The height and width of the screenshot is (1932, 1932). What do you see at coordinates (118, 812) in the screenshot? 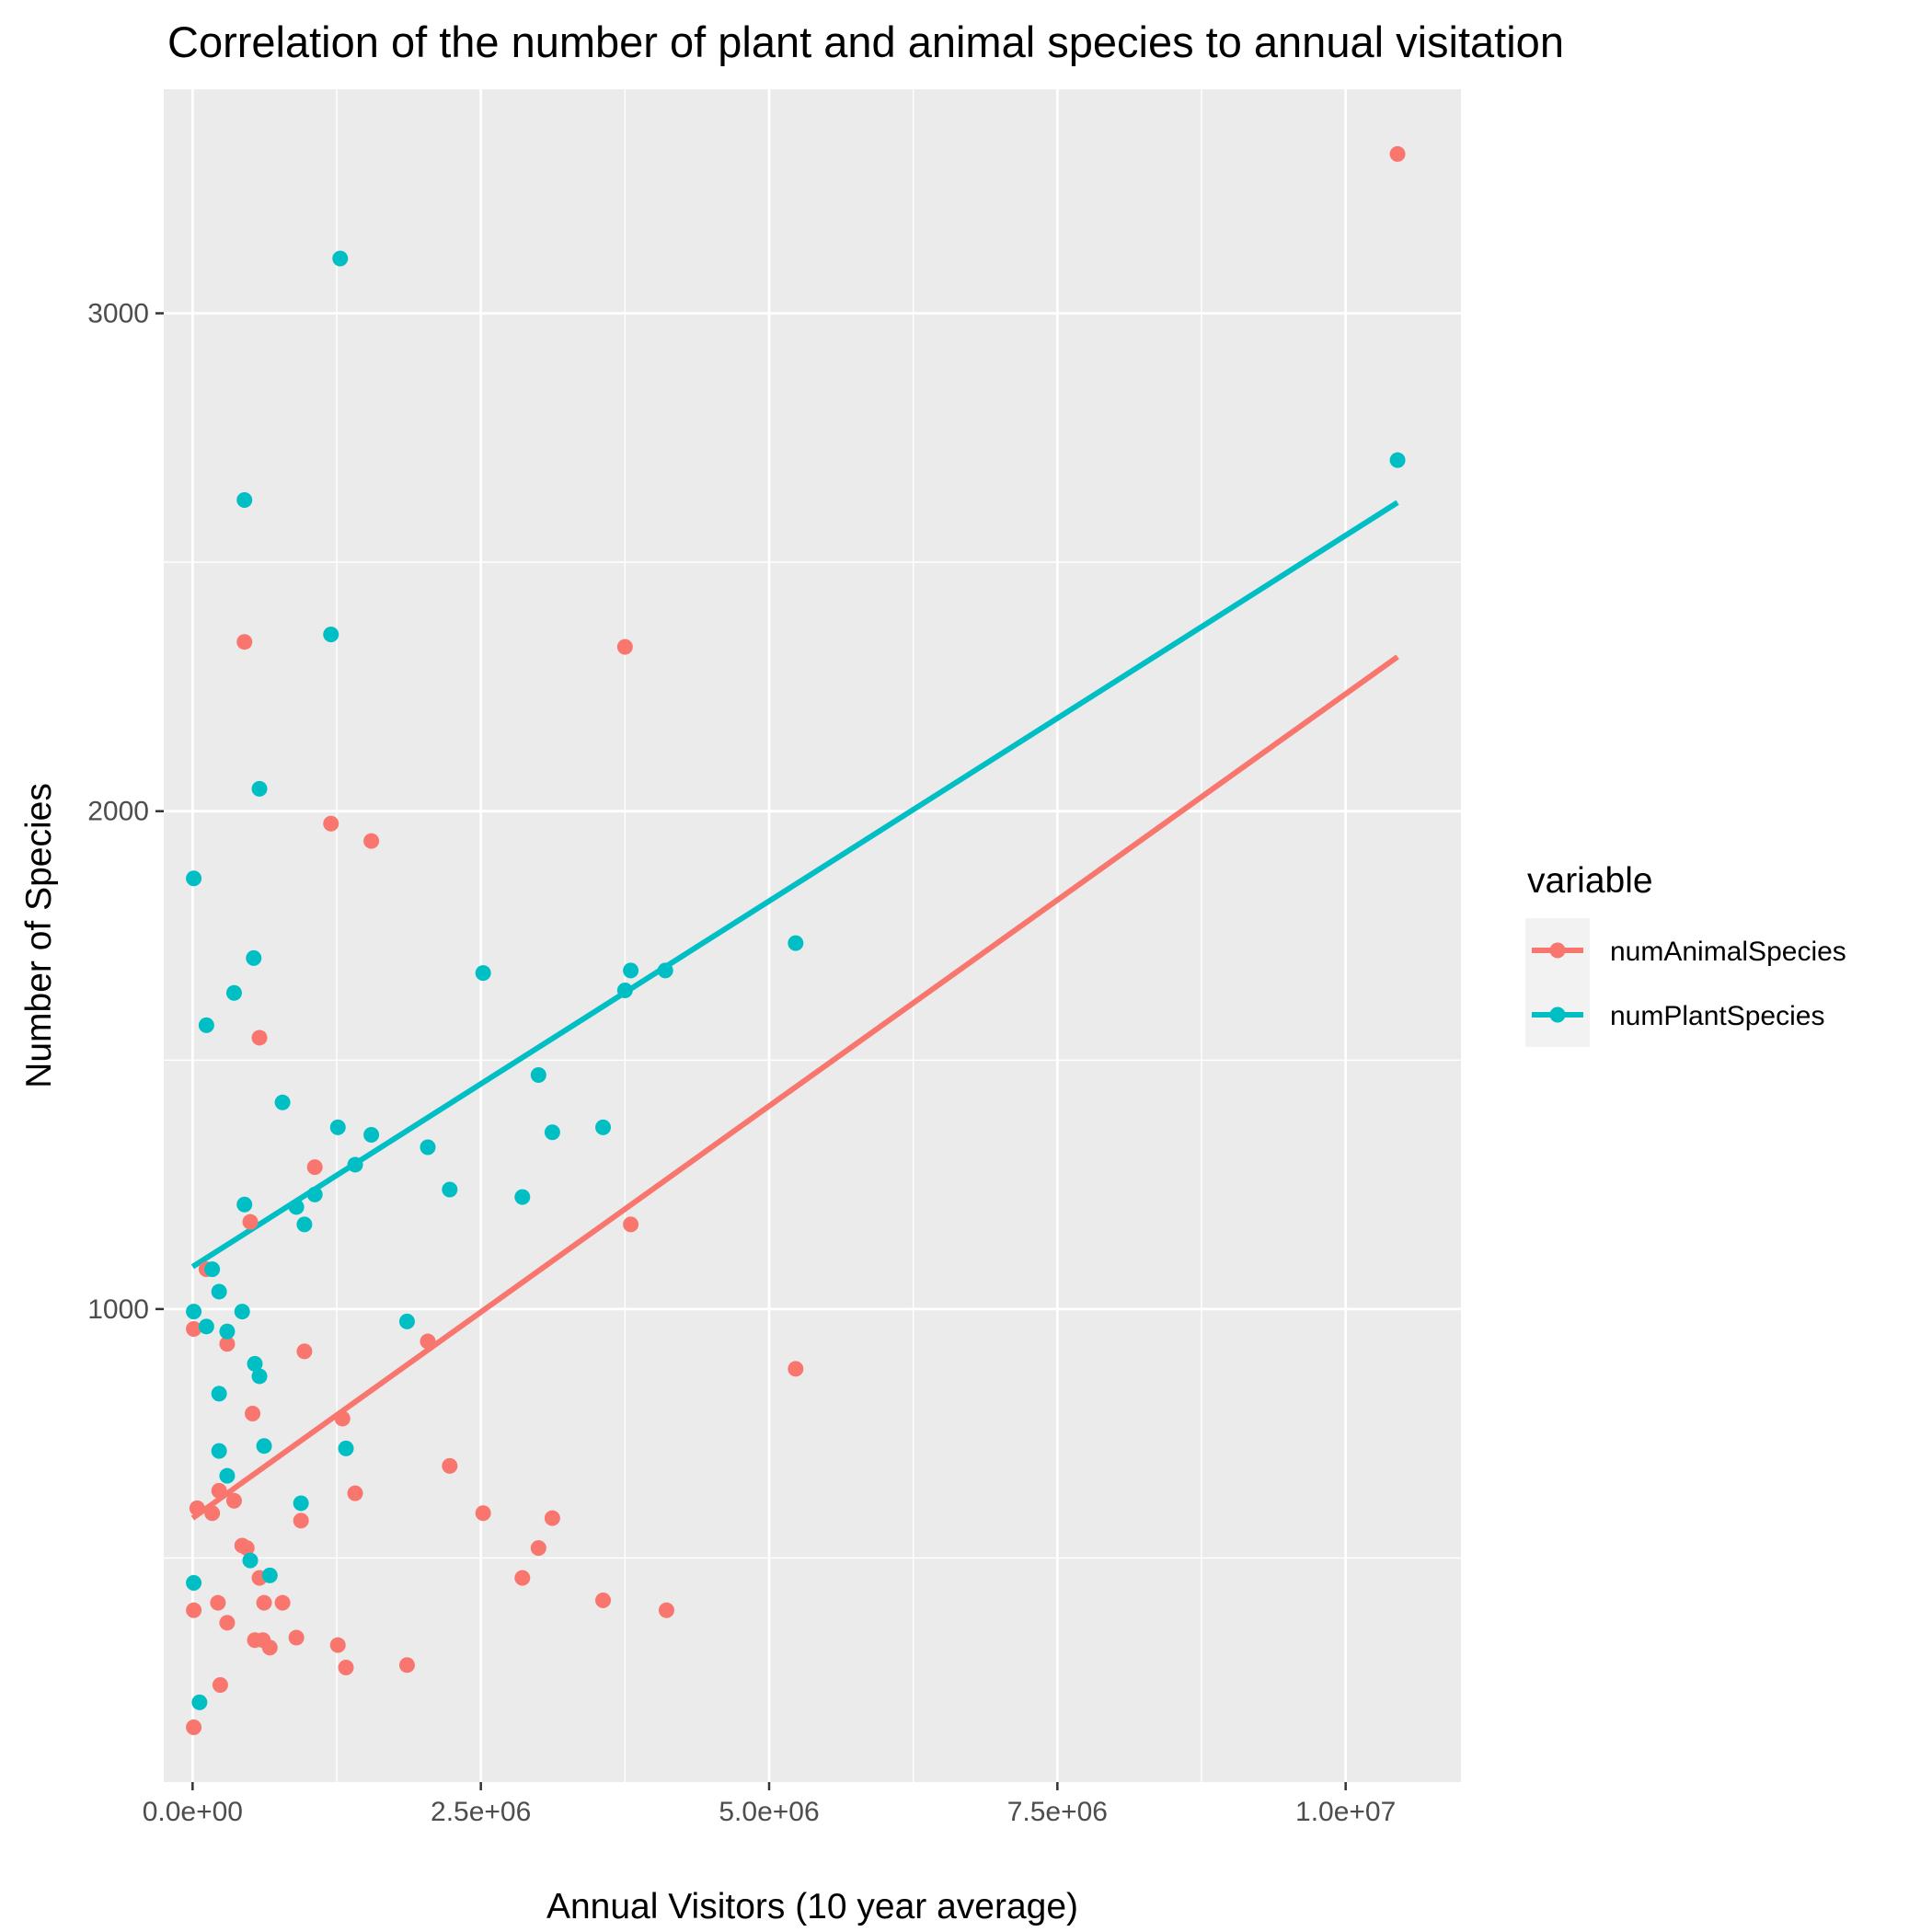
I see `y-tick-label: 2000` at bounding box center [118, 812].